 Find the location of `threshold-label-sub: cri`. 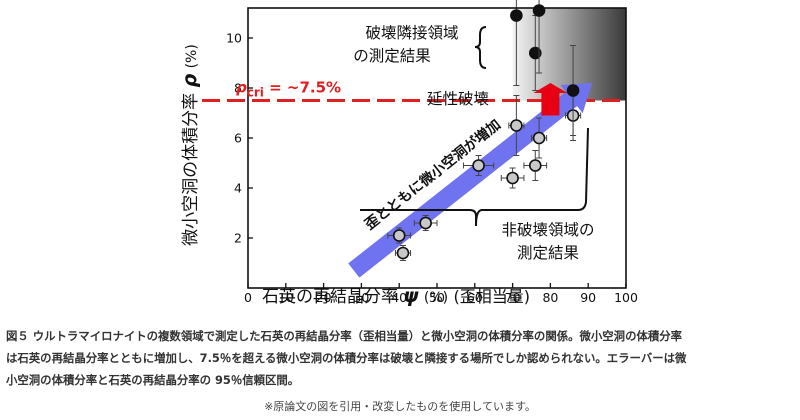

threshold-label-sub: cri is located at coordinates (255, 93).